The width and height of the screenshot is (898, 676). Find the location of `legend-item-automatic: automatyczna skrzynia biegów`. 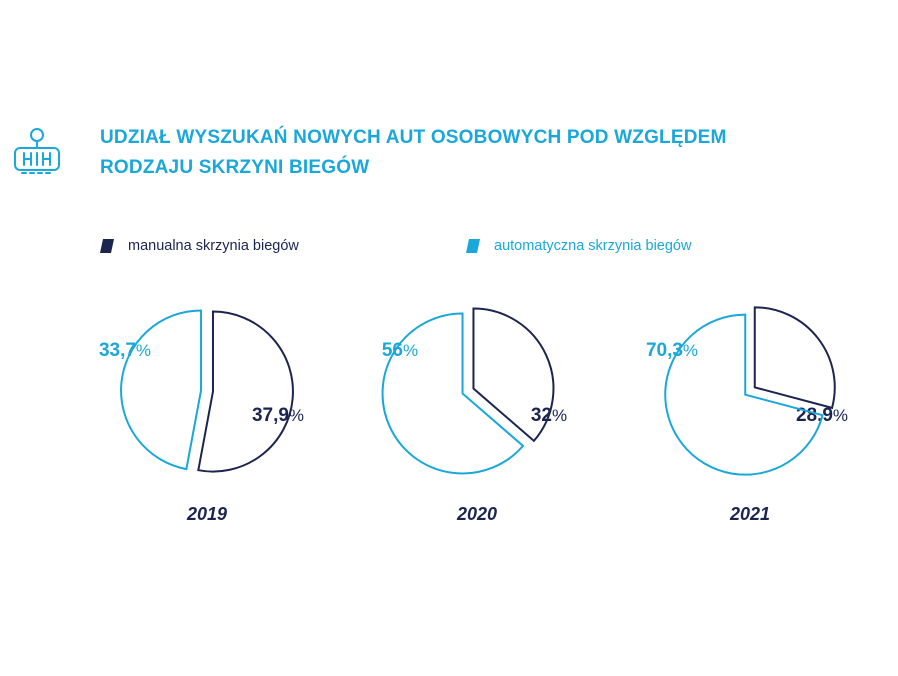

legend-item-automatic: automatyczna skrzynia biegów is located at coordinates (578, 246).